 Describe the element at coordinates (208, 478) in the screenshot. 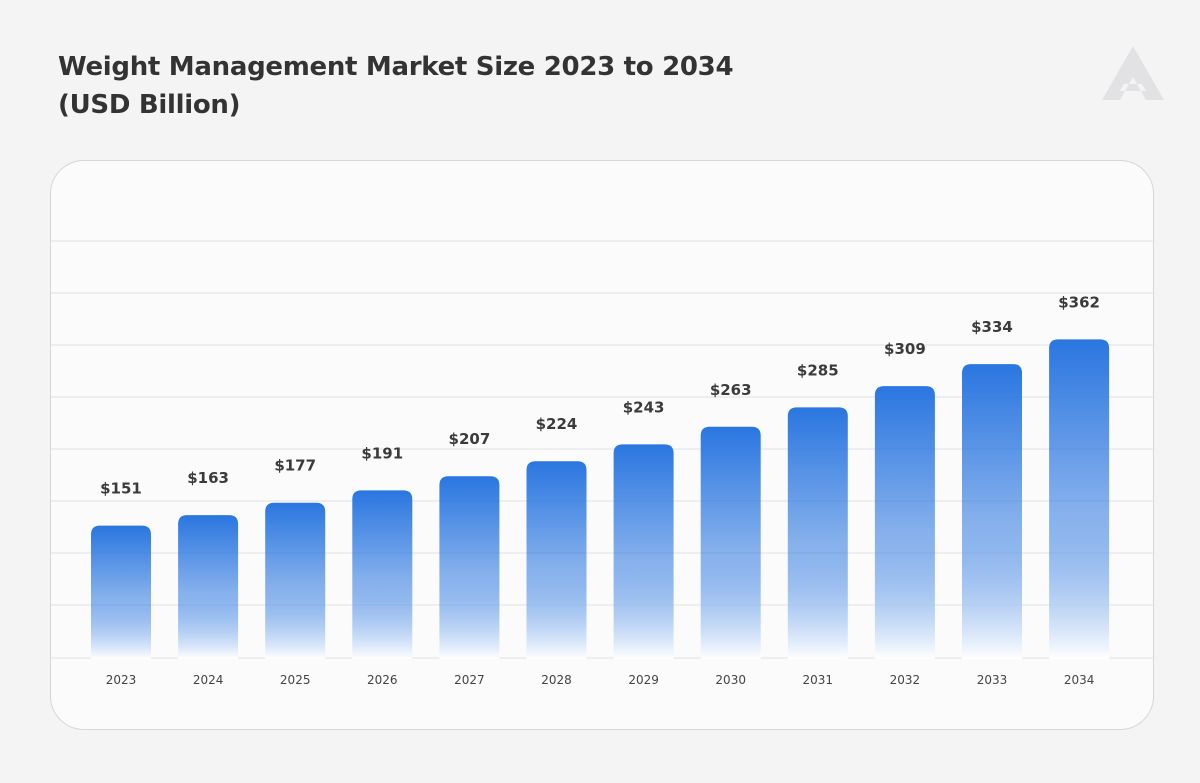

I see `data-label-2024: $163` at that location.